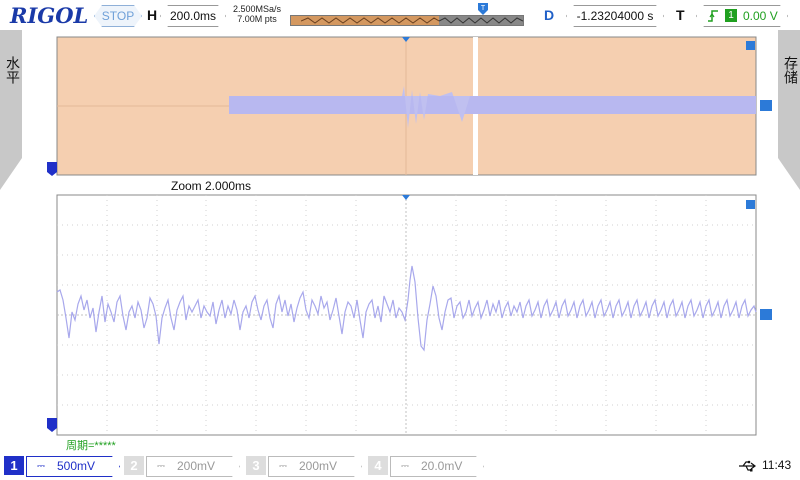 The image size is (800, 480). Describe the element at coordinates (549, 15) in the screenshot. I see `delay-label: D` at that location.